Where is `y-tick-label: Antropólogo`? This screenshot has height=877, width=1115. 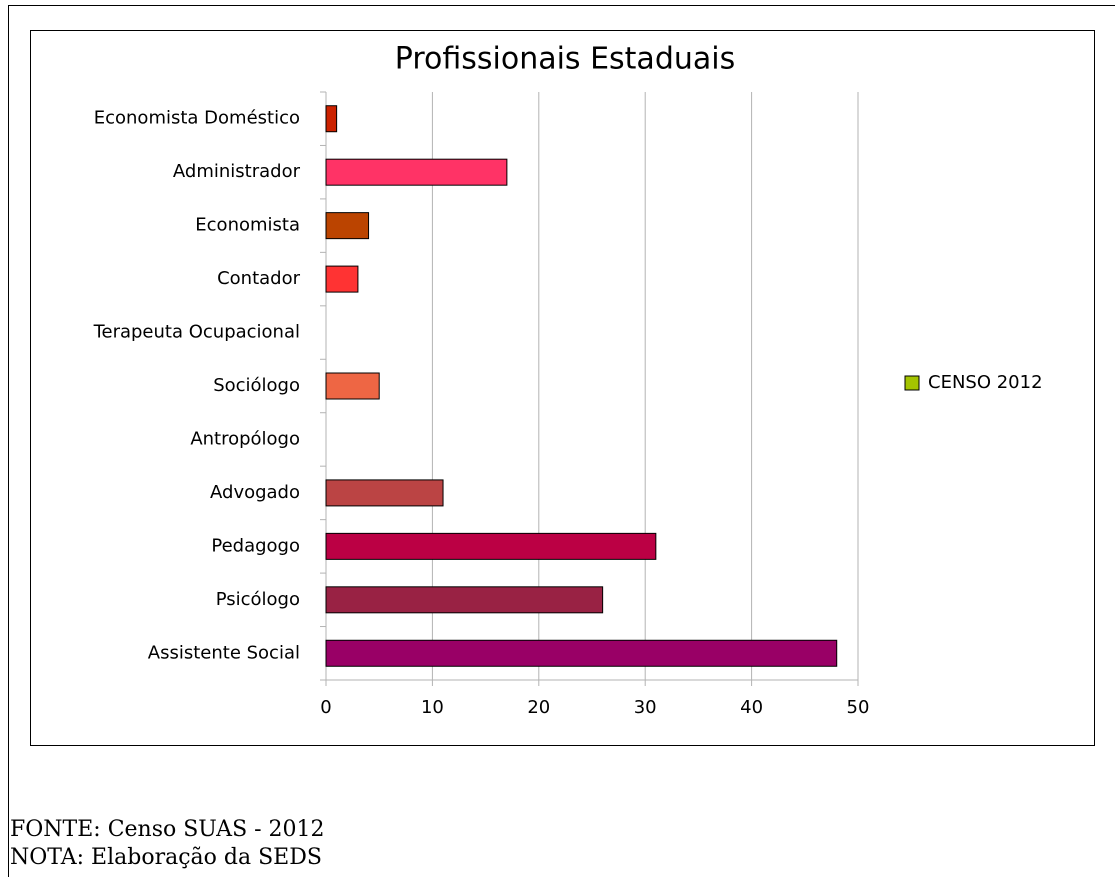 y-tick-label: Antropólogo is located at coordinates (245, 438).